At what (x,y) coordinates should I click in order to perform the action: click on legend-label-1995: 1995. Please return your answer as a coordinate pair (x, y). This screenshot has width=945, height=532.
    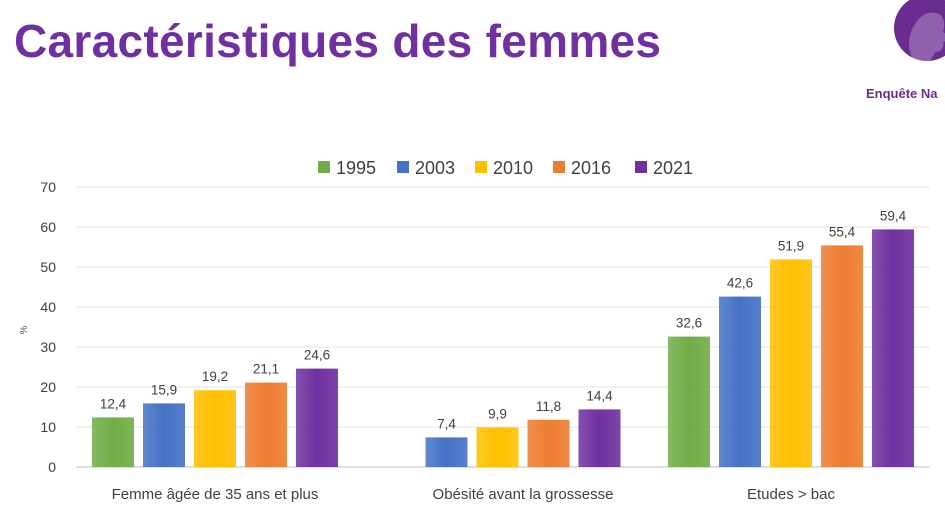
    Looking at the image, I should click on (356, 168).